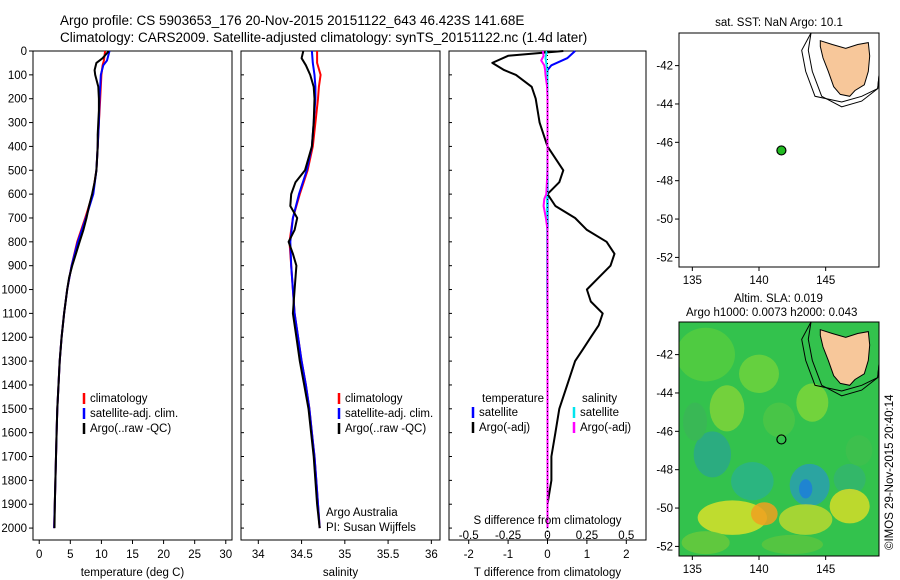 The image size is (900, 580). I want to click on y-tick-label: 900, so click(17, 267).